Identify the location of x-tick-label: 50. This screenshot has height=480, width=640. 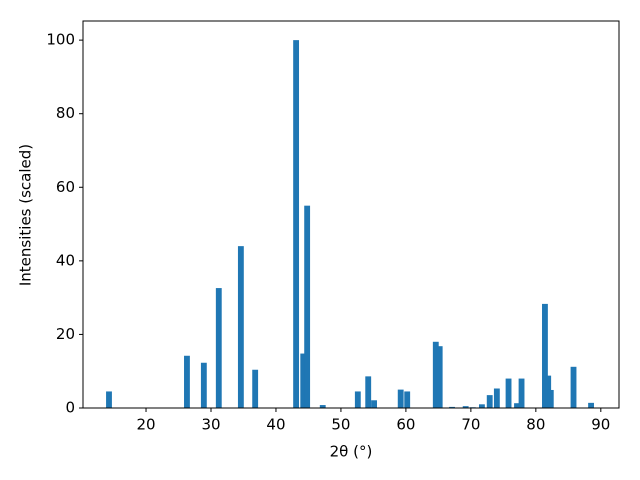
(340, 425).